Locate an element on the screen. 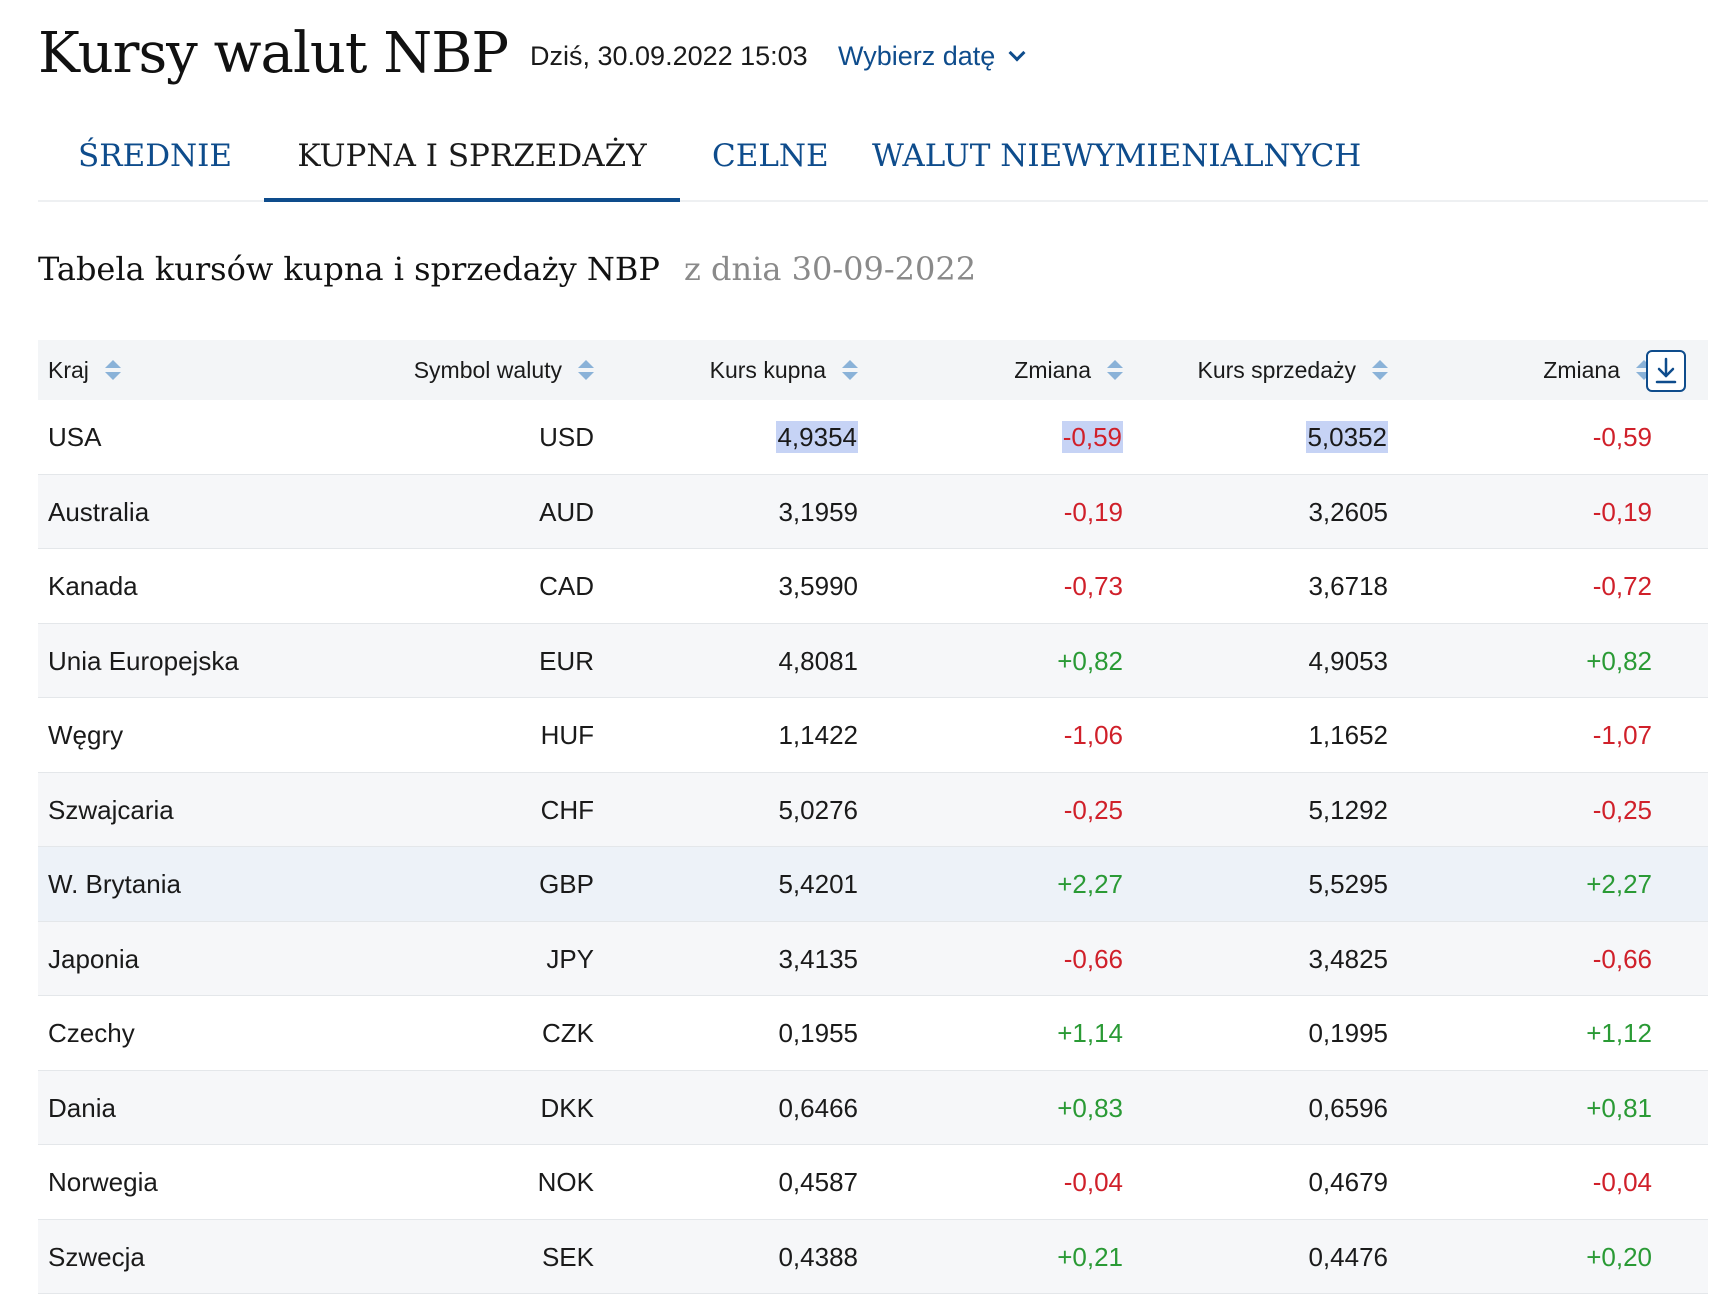 This screenshot has width=1724, height=1308. tab-srednie: ŚREDNIE is located at coordinates (155, 156).